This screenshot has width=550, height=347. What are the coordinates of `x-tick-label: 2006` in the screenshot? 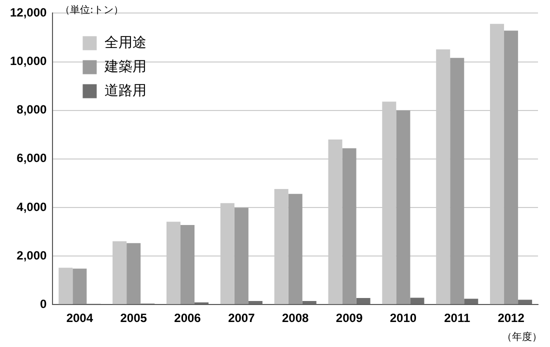 It's located at (188, 318).